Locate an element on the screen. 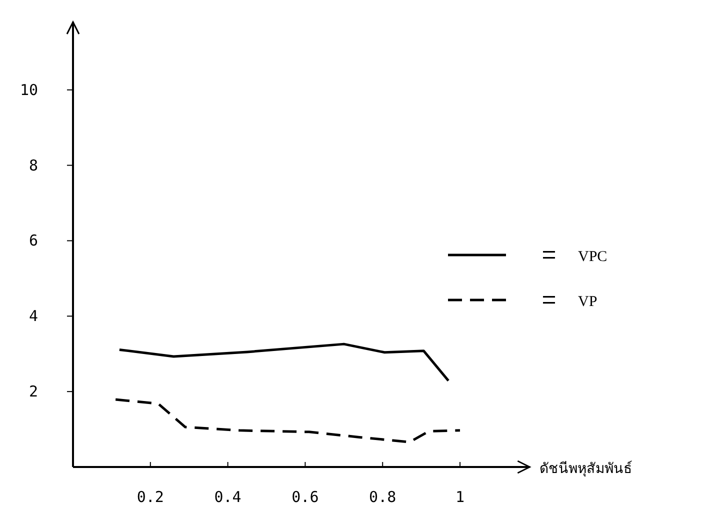  legend-label: VPC is located at coordinates (593, 257).